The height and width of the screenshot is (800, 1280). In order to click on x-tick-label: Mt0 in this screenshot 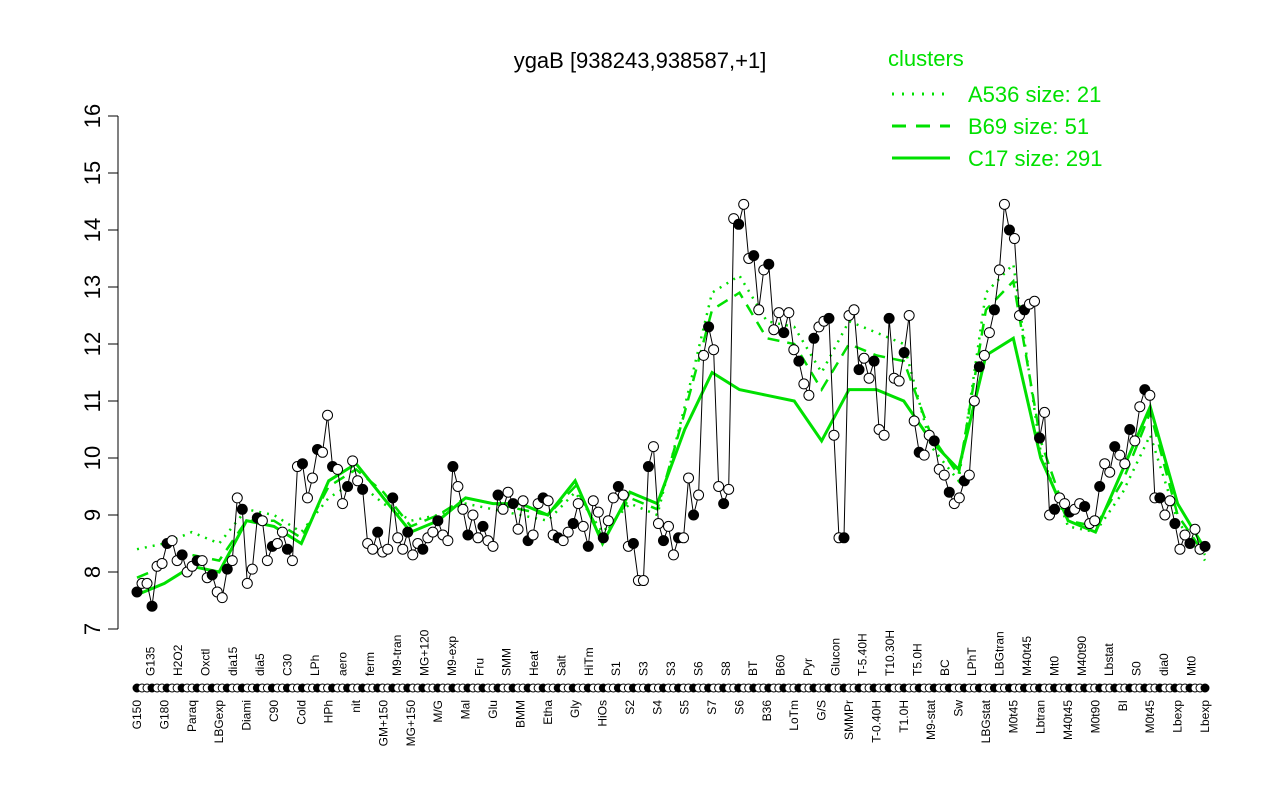, I will do `click(1054, 666)`.